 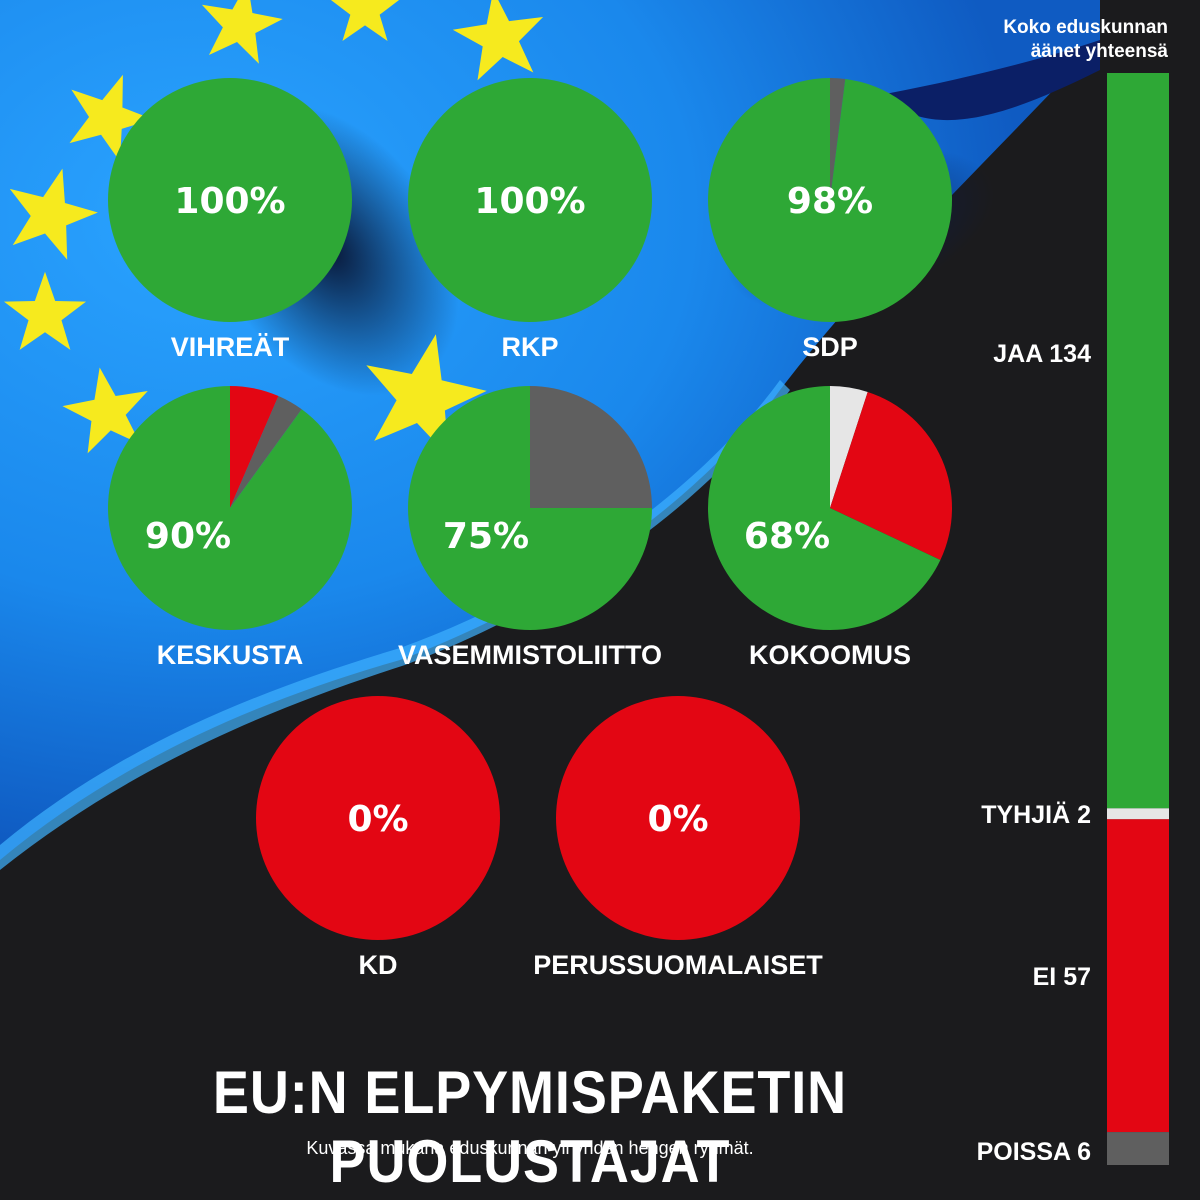 I want to click on bar-segment-jaa, so click(x=1138, y=441).